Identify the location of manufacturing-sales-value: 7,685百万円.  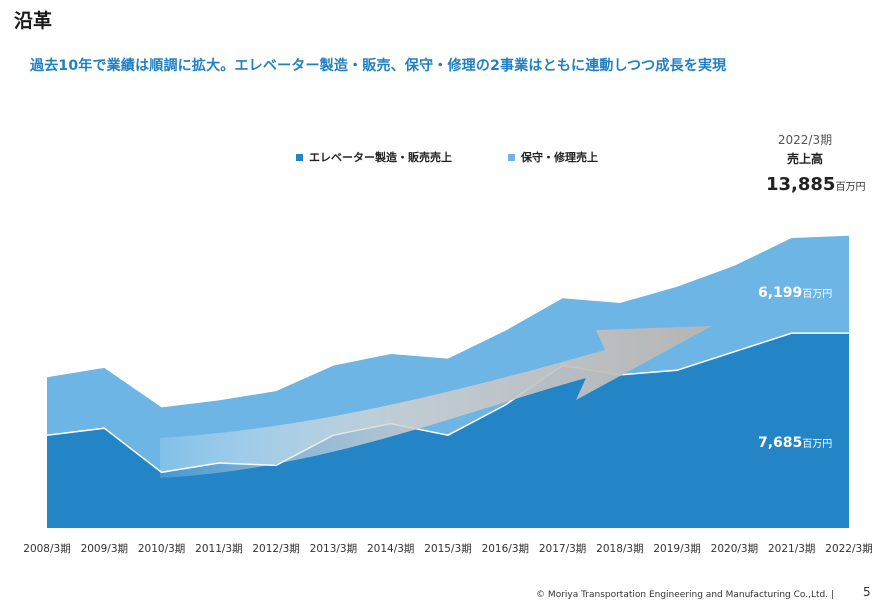
(795, 441).